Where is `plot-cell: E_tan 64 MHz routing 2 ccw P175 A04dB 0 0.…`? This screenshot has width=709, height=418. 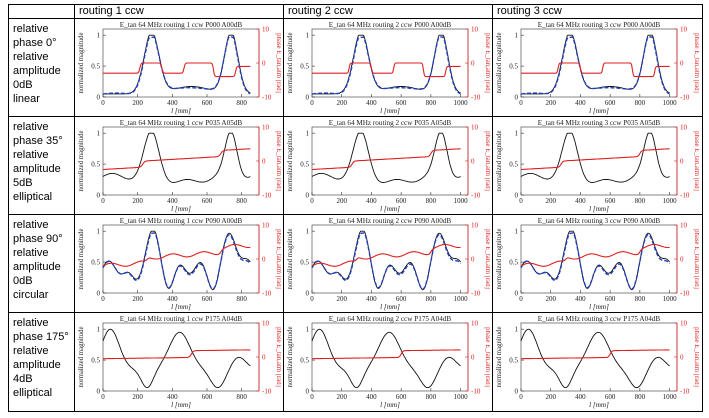
plot-cell: E_tan 64 MHz routing 2 ccw P175 A04dB 0 0.… is located at coordinates (388, 362).